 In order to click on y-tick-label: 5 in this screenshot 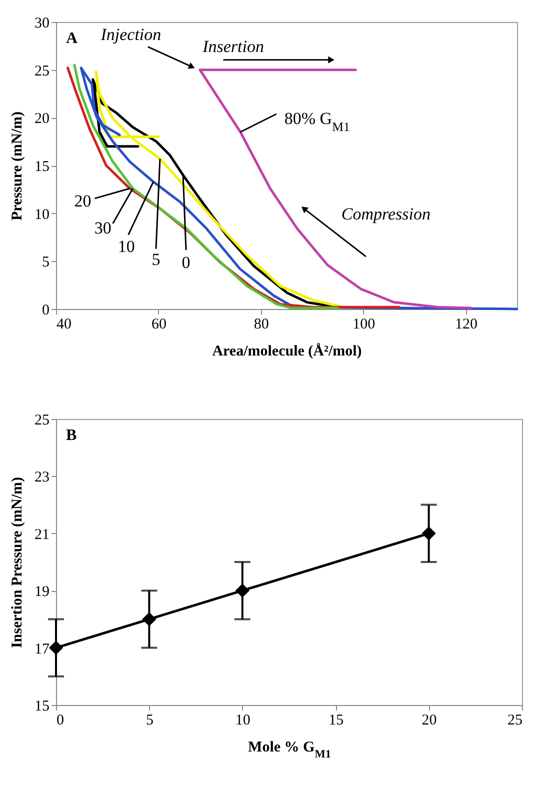, I will do `click(46, 262)`.